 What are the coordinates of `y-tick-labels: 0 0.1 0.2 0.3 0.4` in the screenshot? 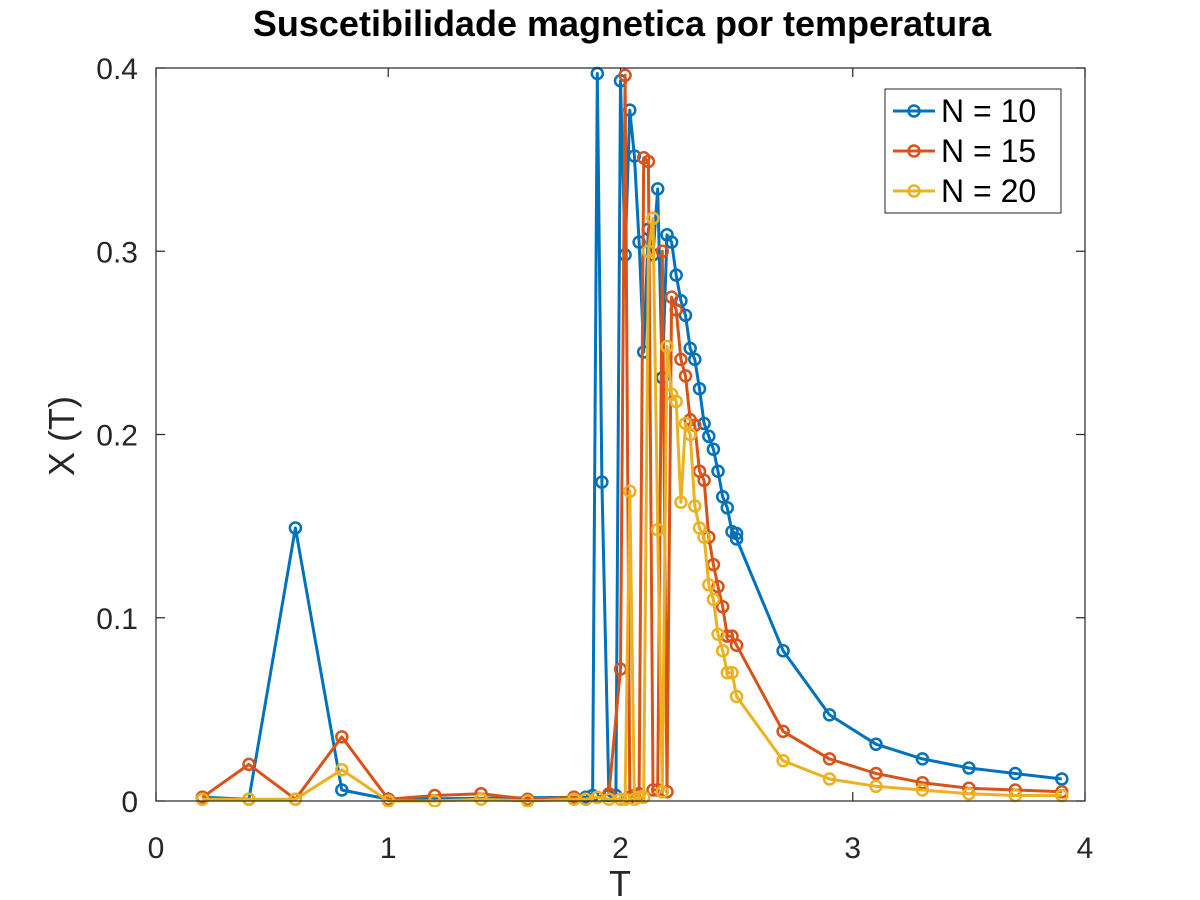 It's located at (117, 436).